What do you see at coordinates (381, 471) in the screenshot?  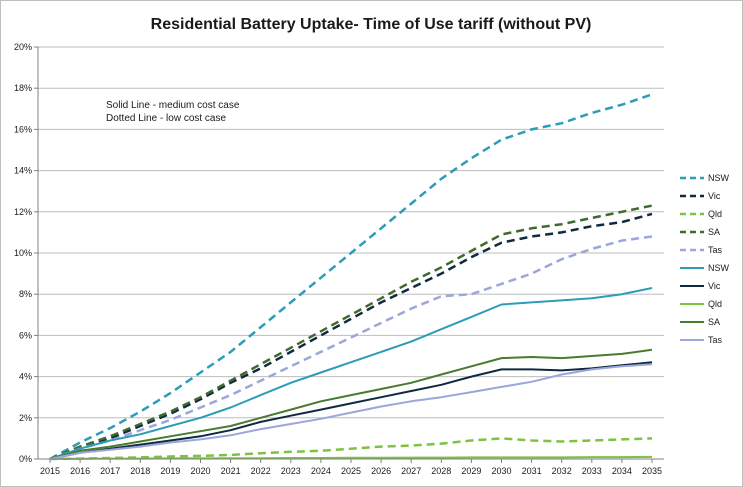 I see `x-tick-label: 2026` at bounding box center [381, 471].